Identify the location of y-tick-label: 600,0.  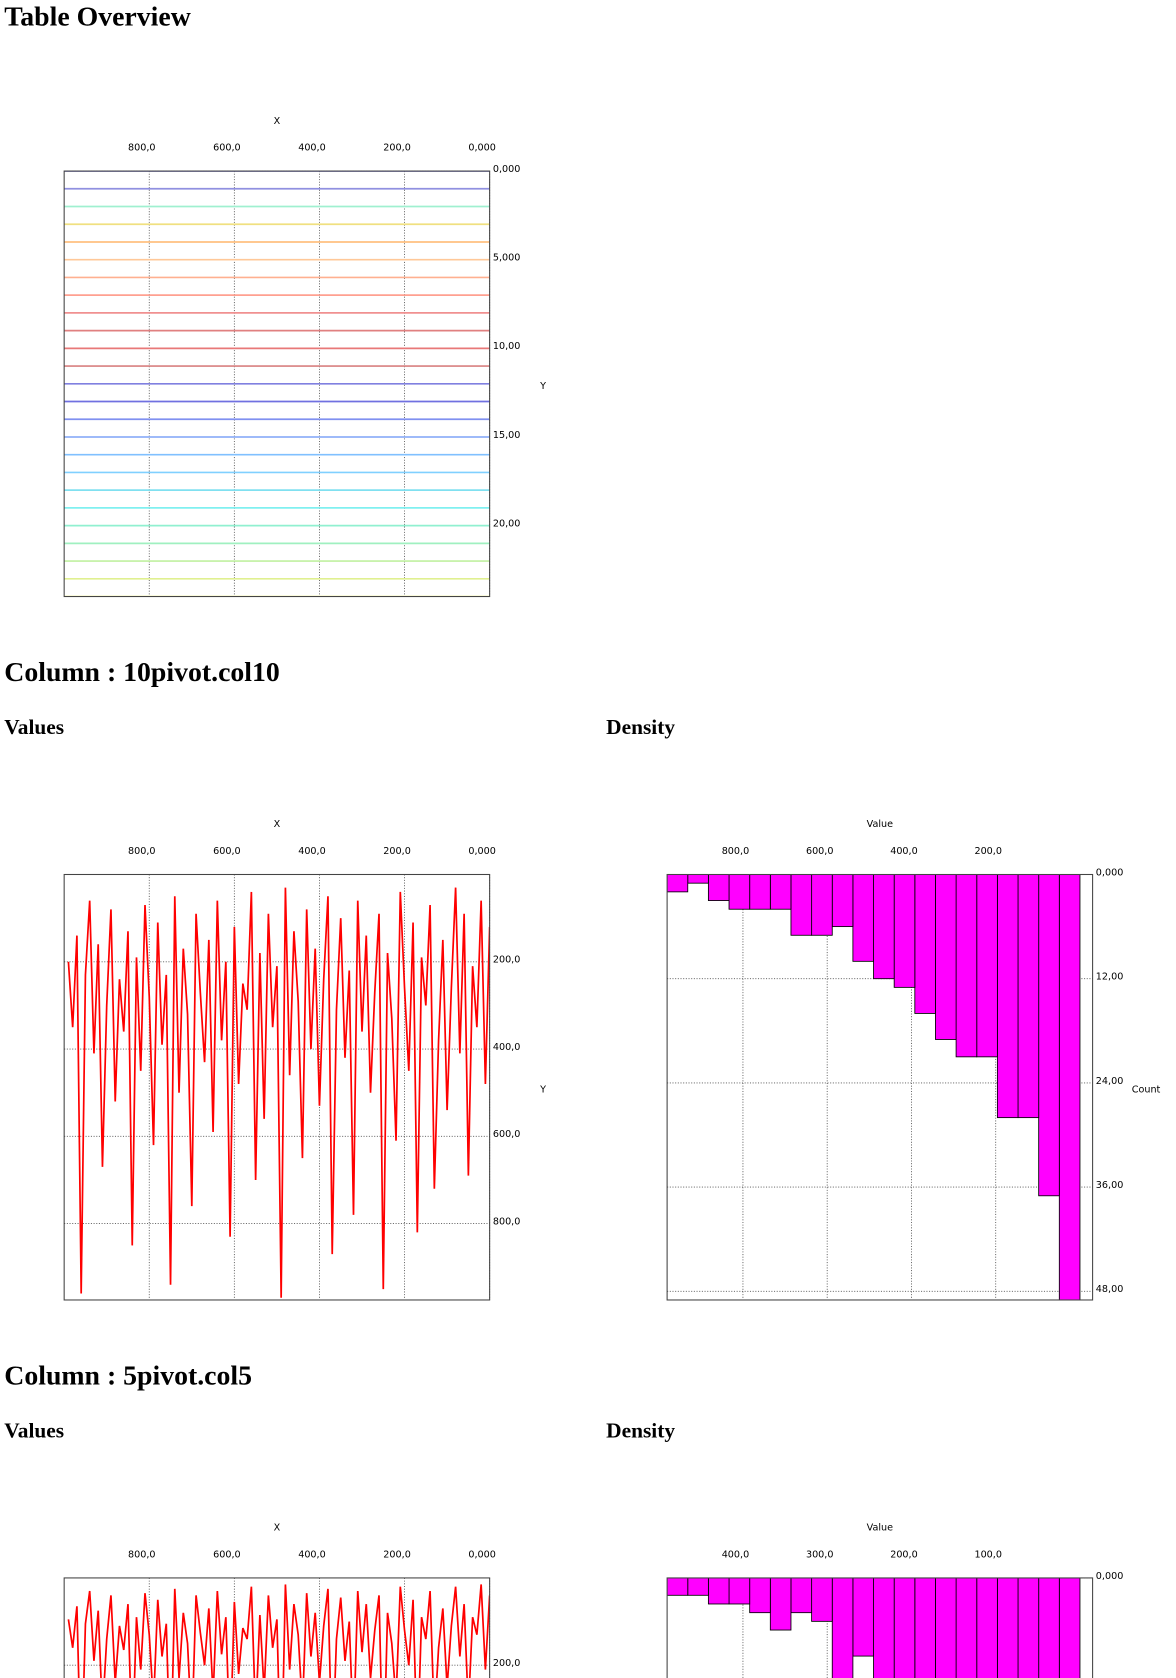
(507, 1134).